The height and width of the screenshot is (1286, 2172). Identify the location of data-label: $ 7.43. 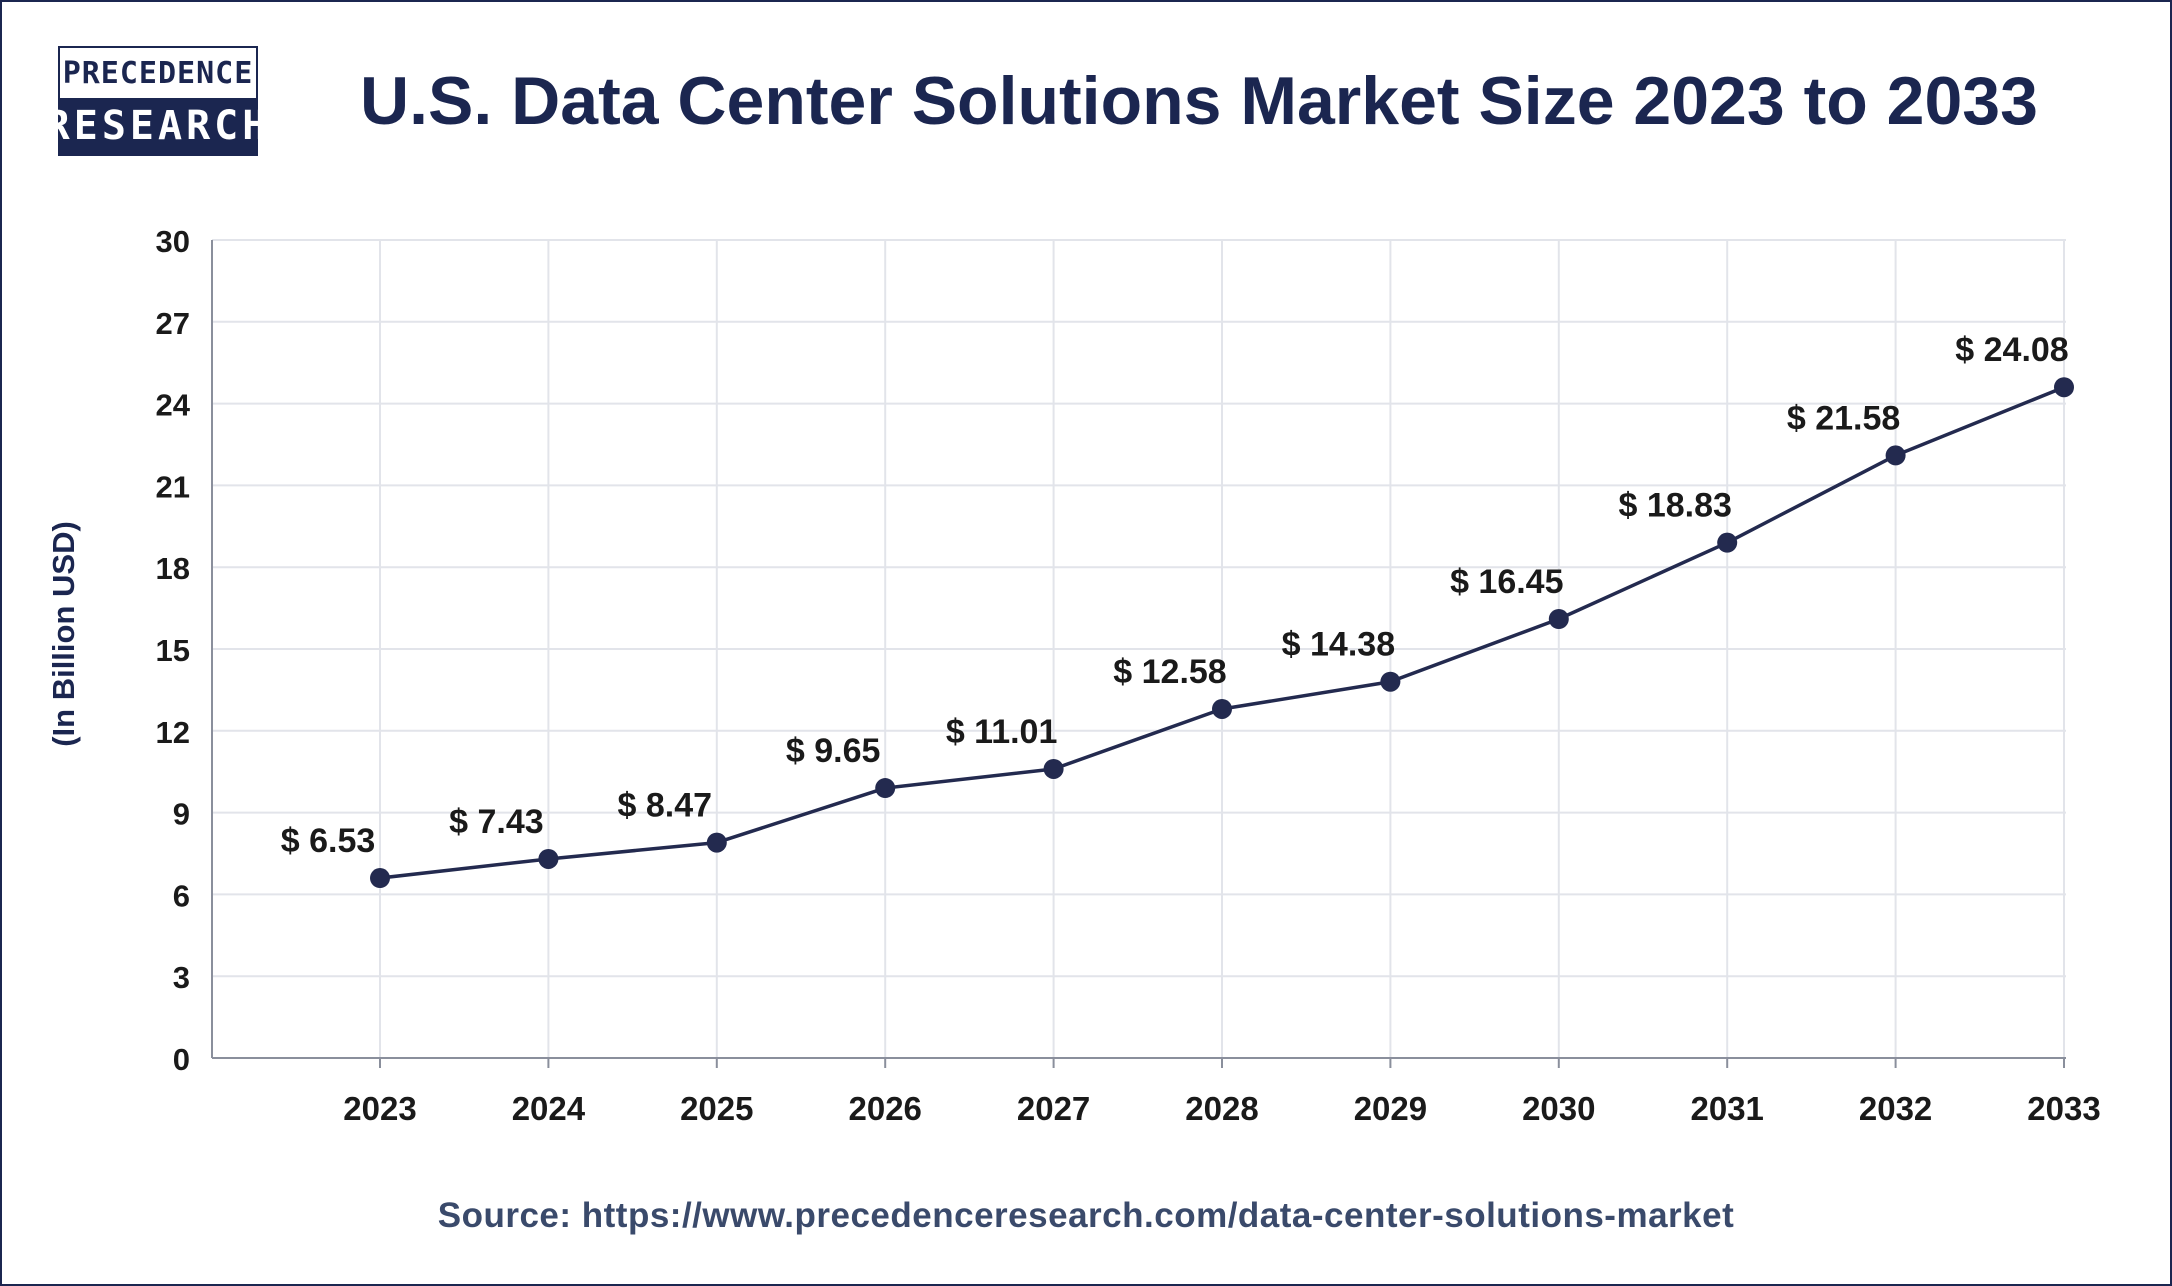
(496, 822).